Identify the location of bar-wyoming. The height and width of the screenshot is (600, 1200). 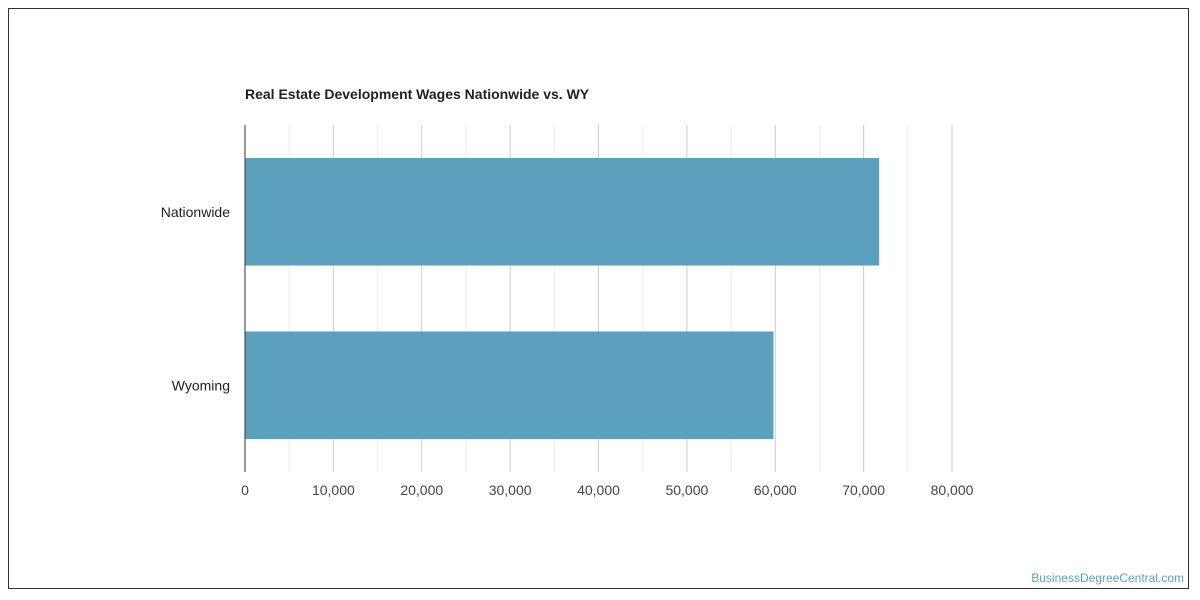
(509, 385).